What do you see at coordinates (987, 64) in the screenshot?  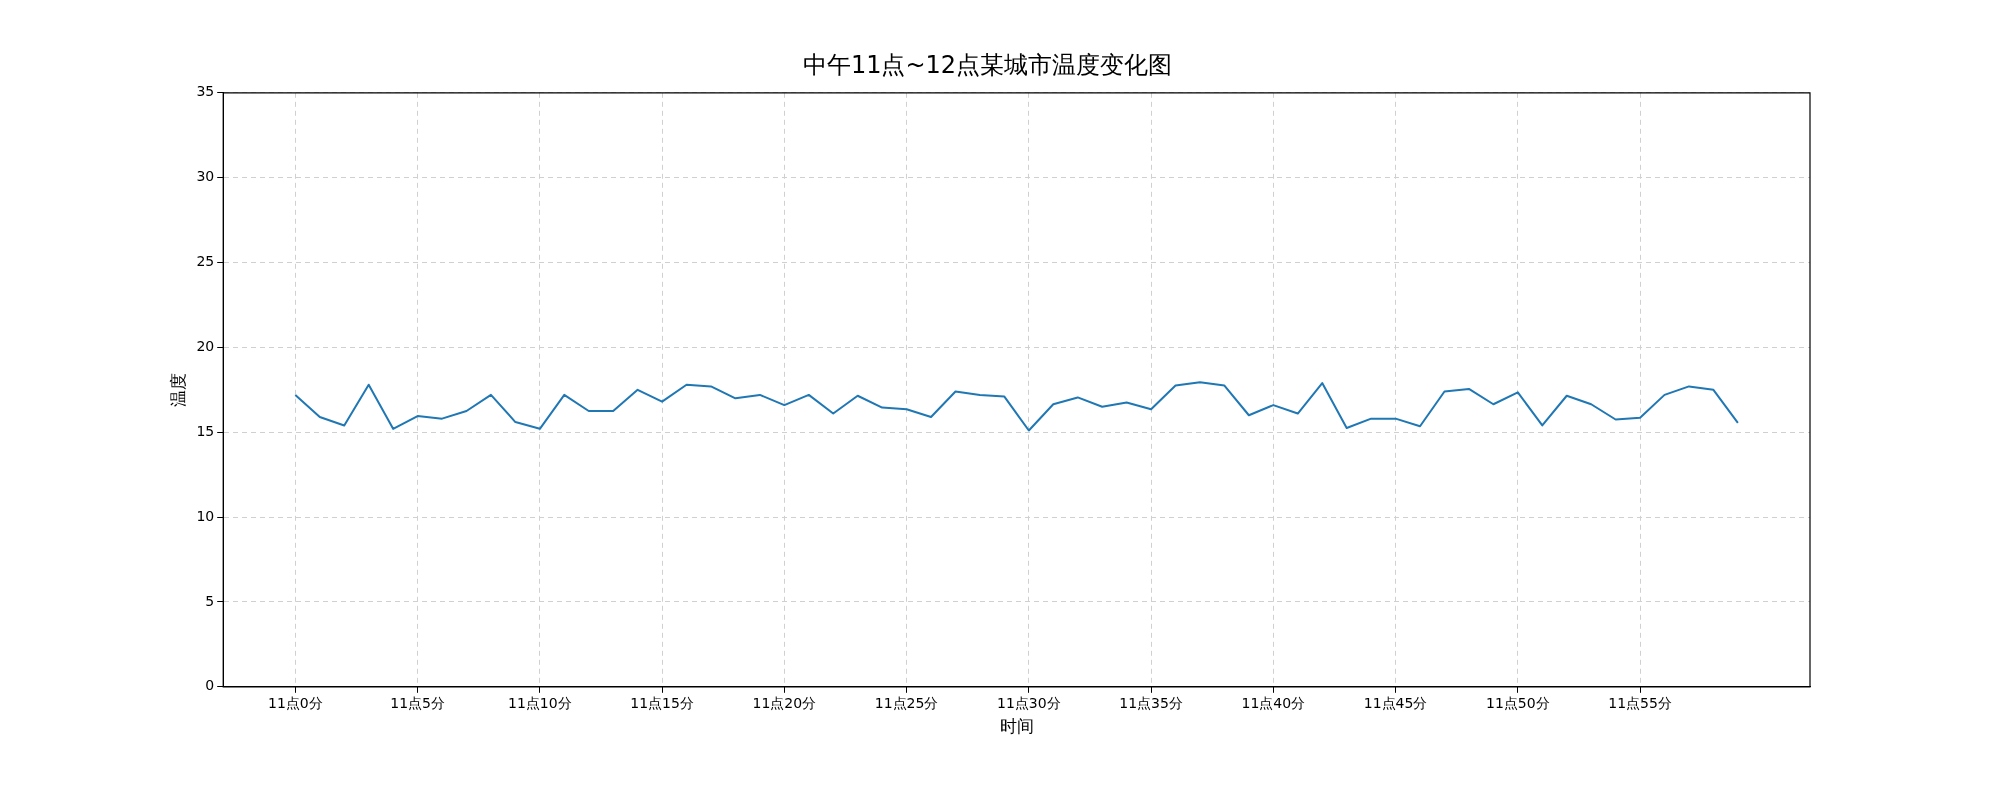 I see `chart-title: 中午11点~12点某城市温度变化图` at bounding box center [987, 64].